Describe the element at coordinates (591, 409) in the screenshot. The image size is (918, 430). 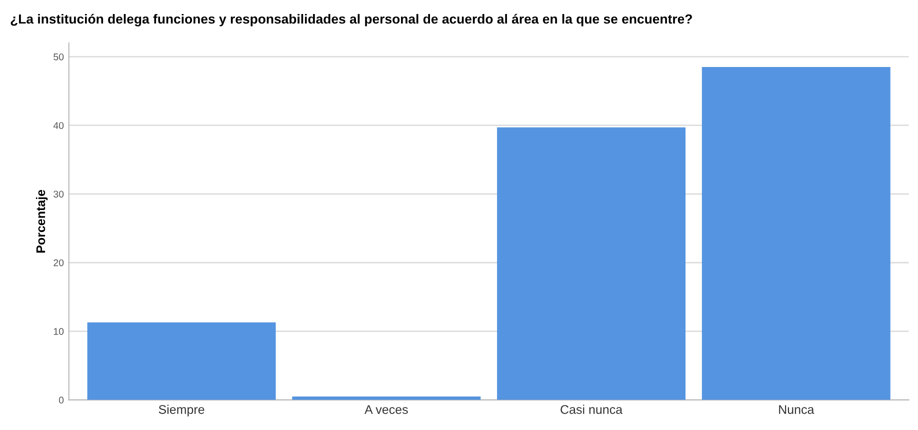
I see `x-tick-label: Casi nunca` at that location.